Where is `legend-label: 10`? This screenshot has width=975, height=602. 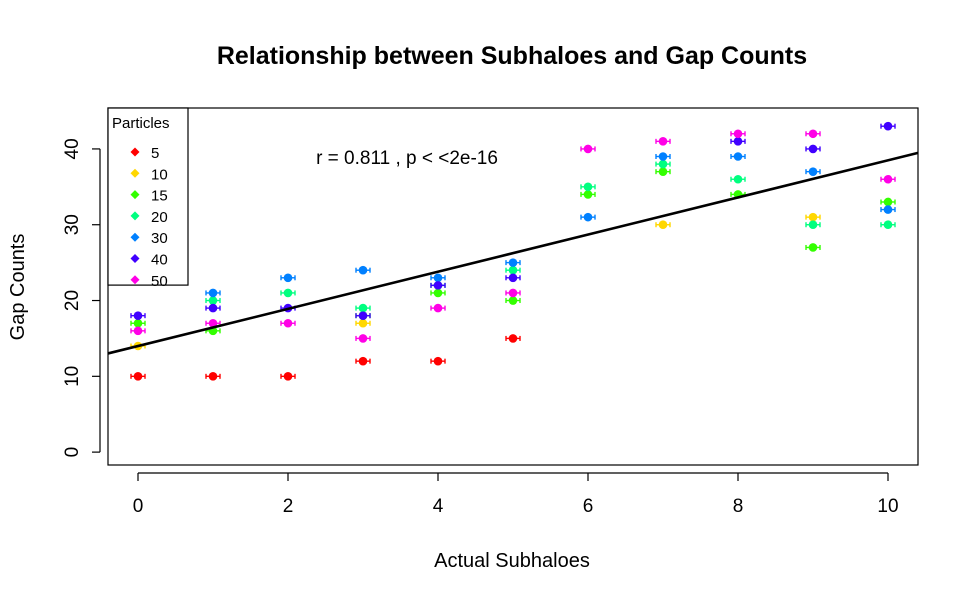
legend-label: 10 is located at coordinates (159, 174).